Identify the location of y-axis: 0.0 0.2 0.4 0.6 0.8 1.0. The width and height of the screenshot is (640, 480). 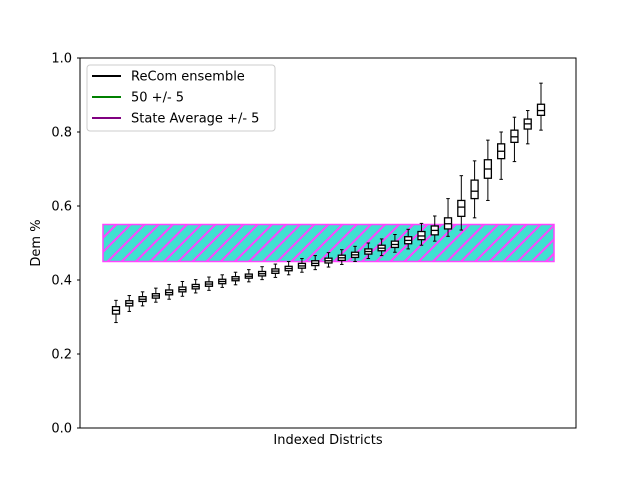
(65, 244).